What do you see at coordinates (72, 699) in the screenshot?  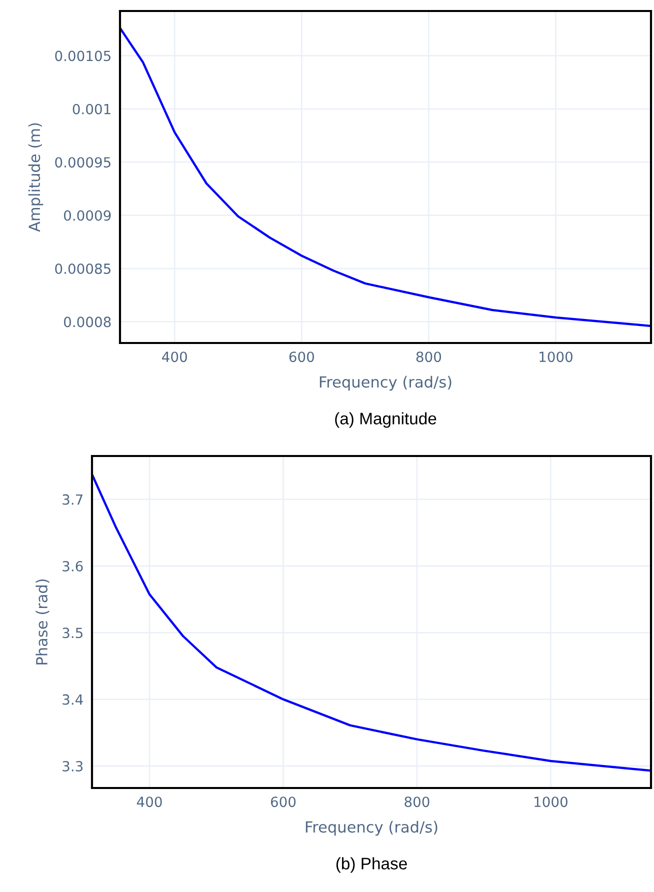 I see `y-tick-label: 3.4` at bounding box center [72, 699].